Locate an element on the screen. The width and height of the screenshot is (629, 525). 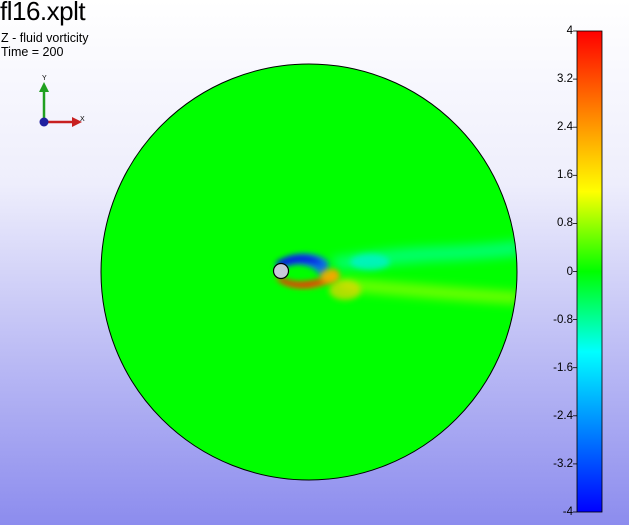
yellow-vortex is located at coordinates (345, 290).